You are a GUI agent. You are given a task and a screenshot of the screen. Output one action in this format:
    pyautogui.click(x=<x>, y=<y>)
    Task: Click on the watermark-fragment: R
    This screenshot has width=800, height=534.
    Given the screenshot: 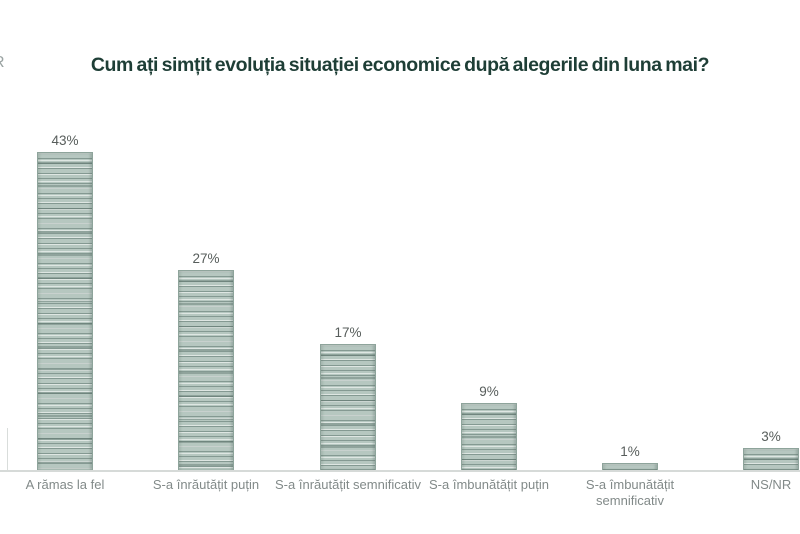 What is the action you would take?
    pyautogui.click(x=2, y=63)
    